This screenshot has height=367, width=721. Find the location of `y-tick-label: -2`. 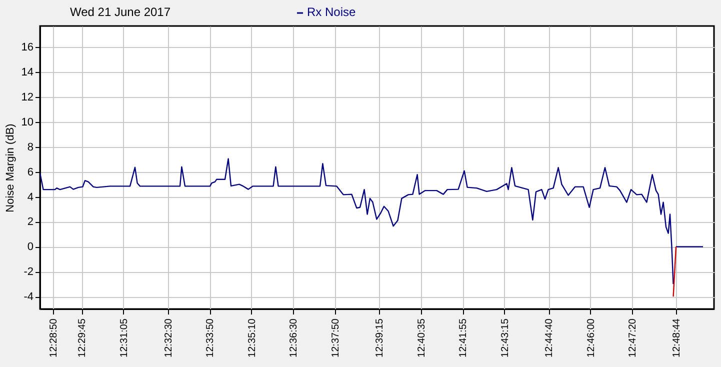

y-tick-label: -2 is located at coordinates (29, 272).